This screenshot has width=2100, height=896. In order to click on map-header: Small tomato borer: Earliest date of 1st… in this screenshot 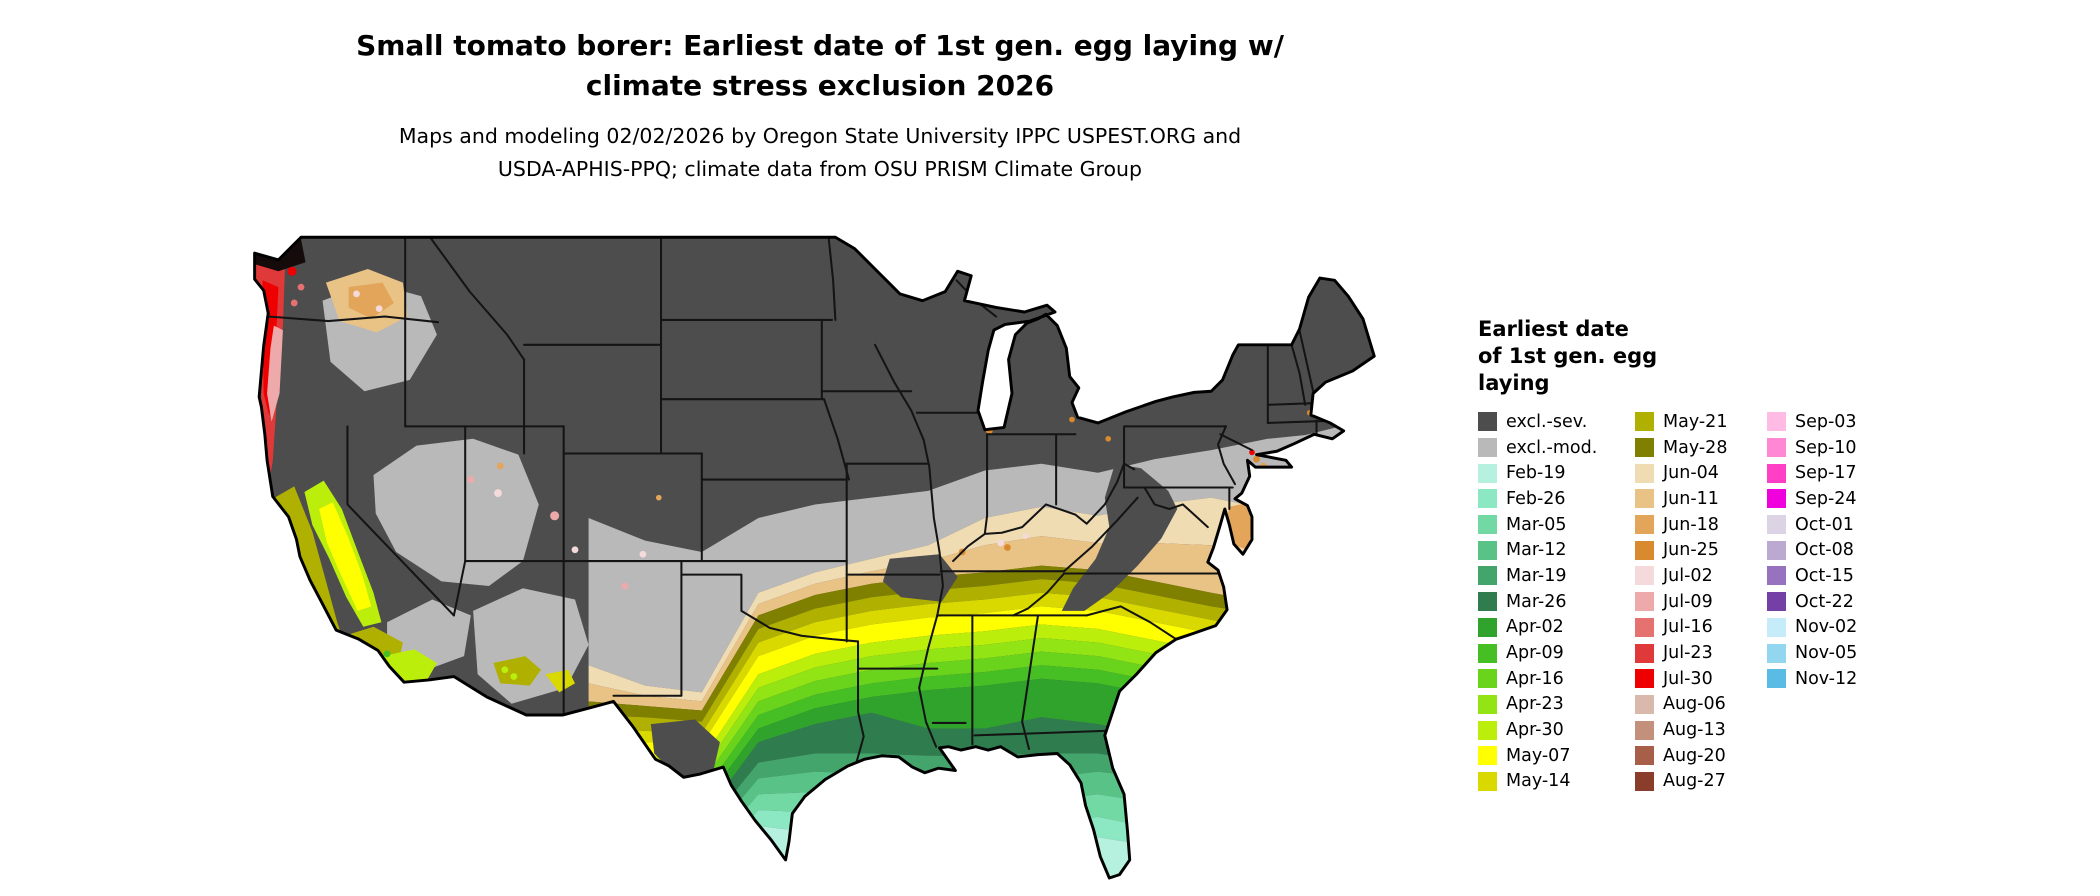, I will do `click(820, 106)`.